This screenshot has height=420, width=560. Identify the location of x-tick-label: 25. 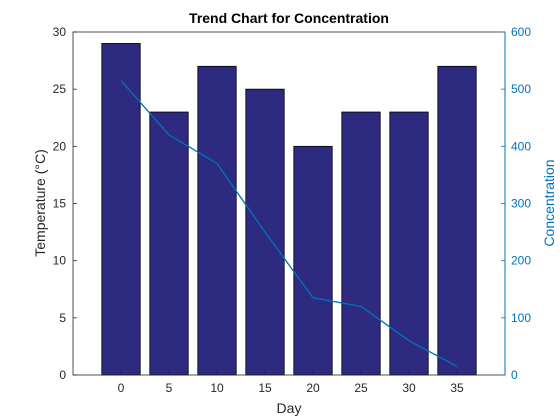
(361, 388).